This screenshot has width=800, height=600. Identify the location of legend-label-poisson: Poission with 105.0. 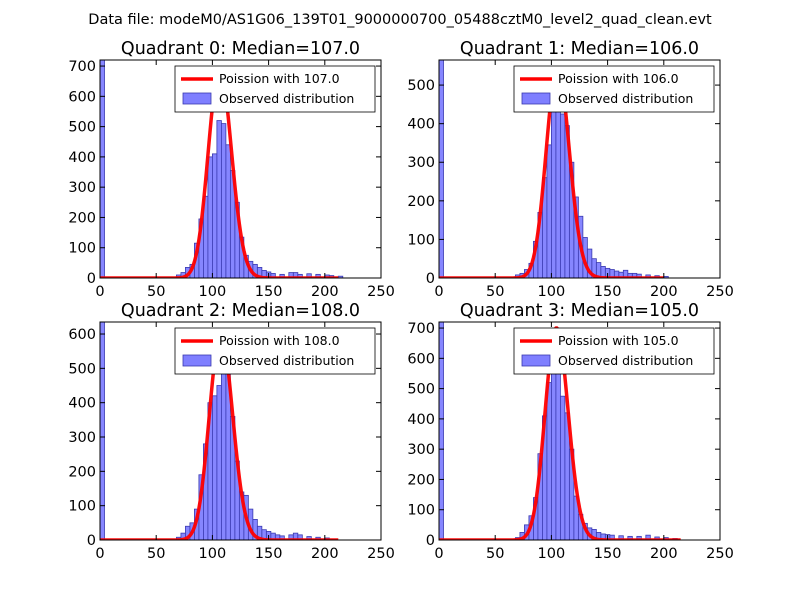
(618, 340).